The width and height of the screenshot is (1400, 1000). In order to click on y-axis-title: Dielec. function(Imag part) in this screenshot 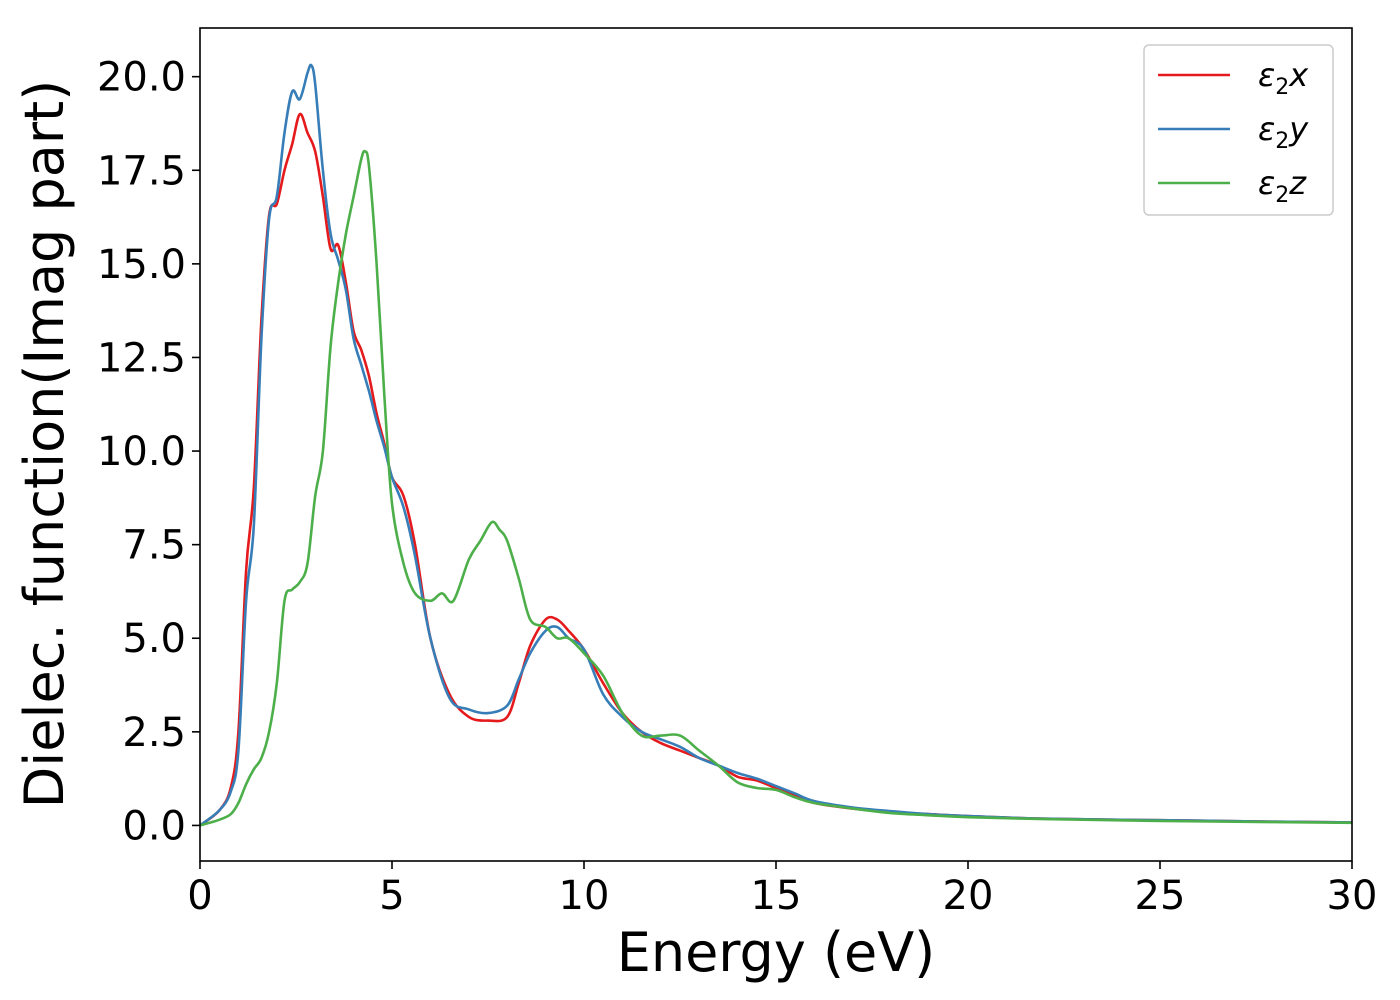, I will do `click(44, 444)`.